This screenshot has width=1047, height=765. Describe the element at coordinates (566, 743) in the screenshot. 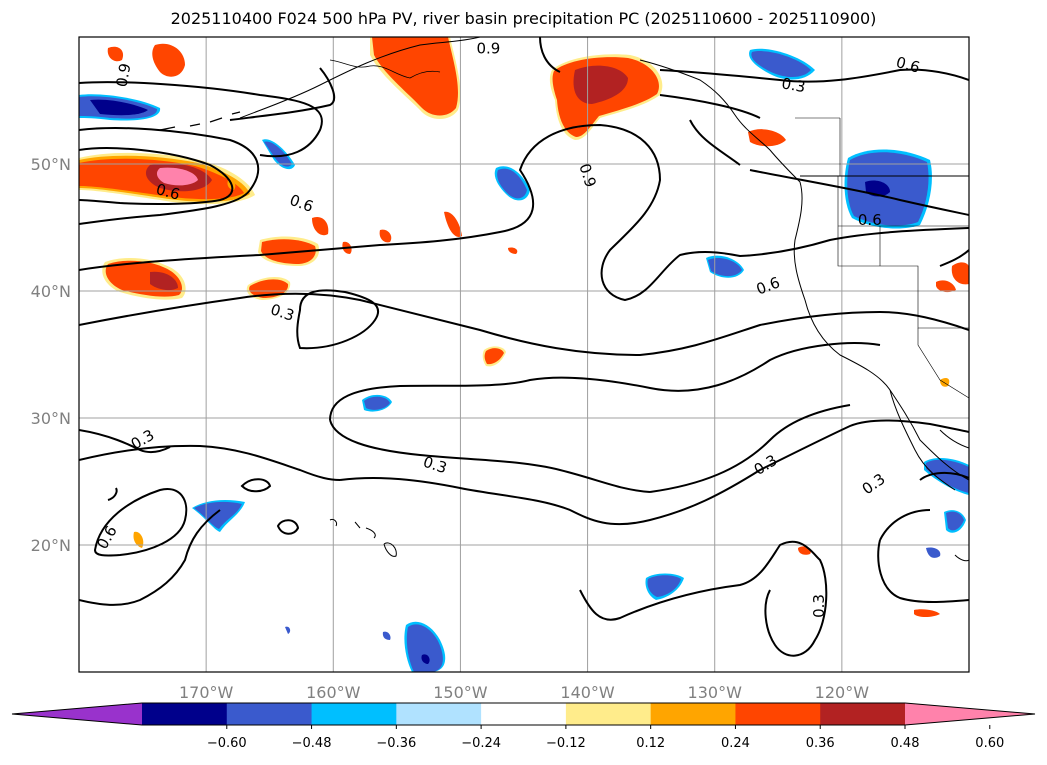

I see `colorbar-tick-label: −0.12` at that location.